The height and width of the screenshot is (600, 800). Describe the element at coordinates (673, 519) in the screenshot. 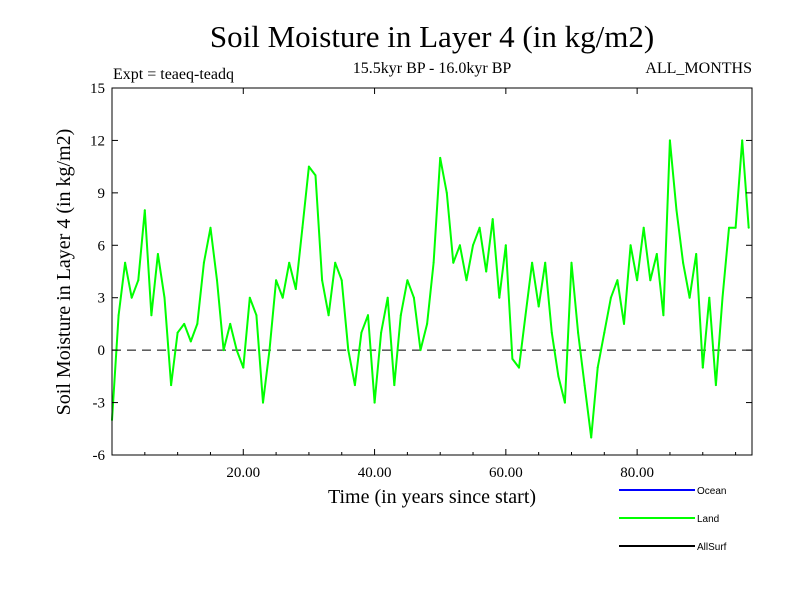

I see `legend: Ocean Land AllSurf` at that location.